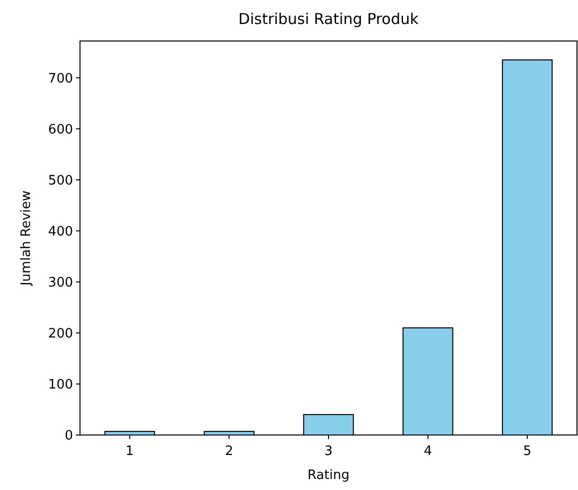  Describe the element at coordinates (60, 180) in the screenshot. I see `y-tick-label: 500` at that location.